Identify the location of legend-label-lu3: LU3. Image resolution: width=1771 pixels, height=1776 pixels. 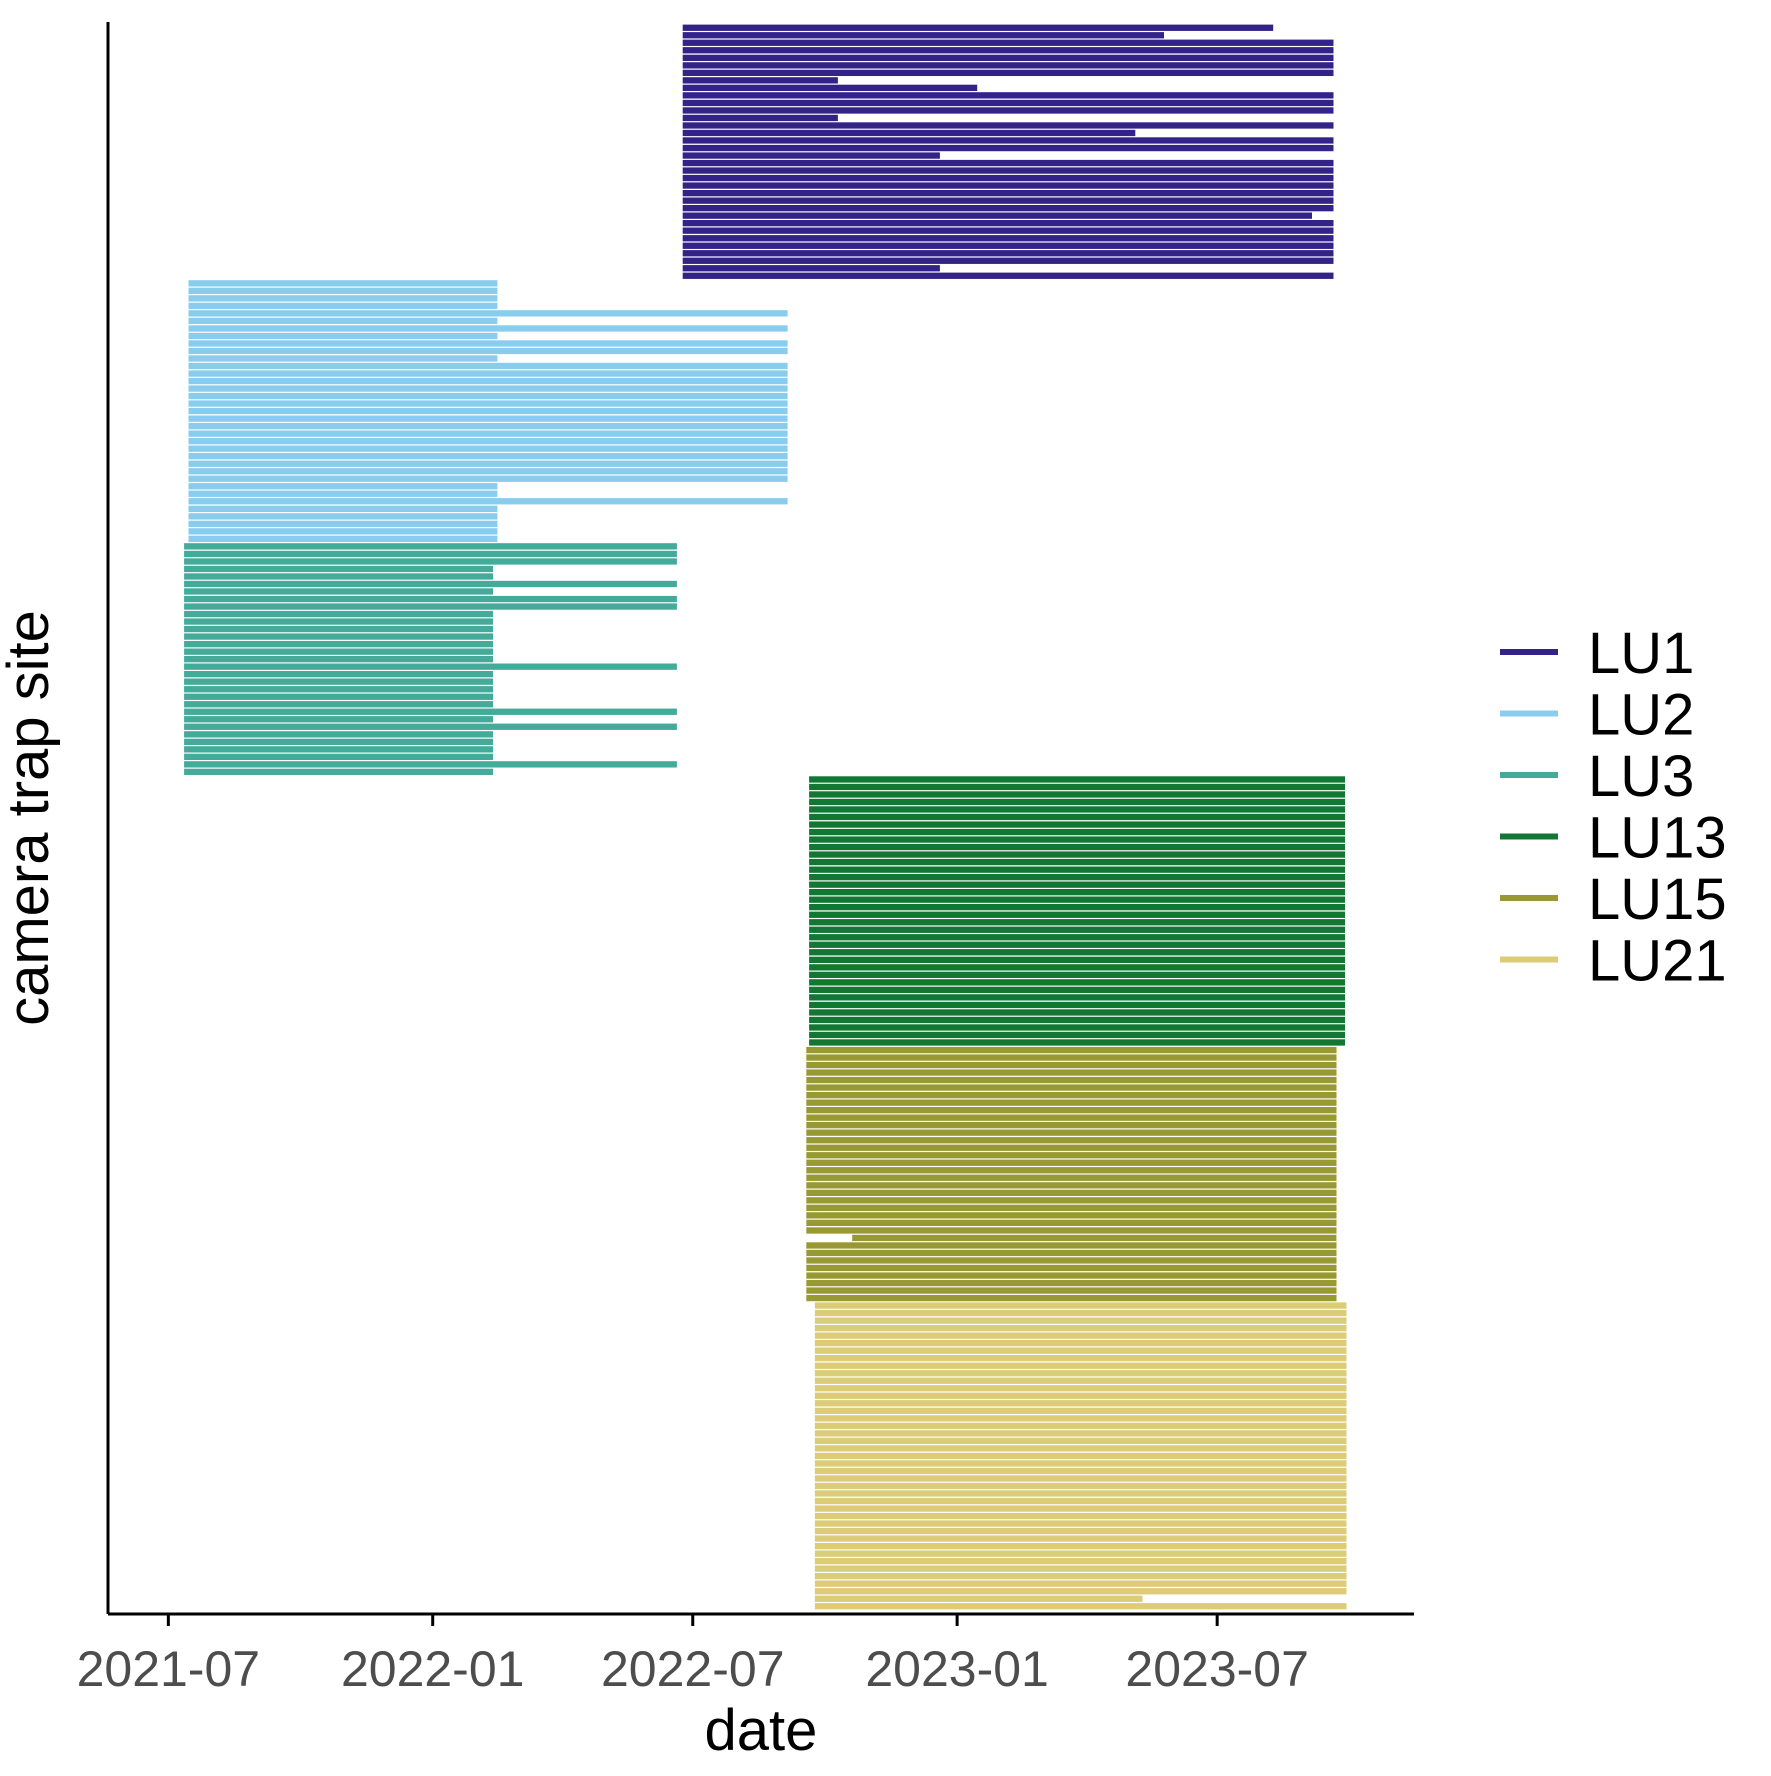
(1641, 776).